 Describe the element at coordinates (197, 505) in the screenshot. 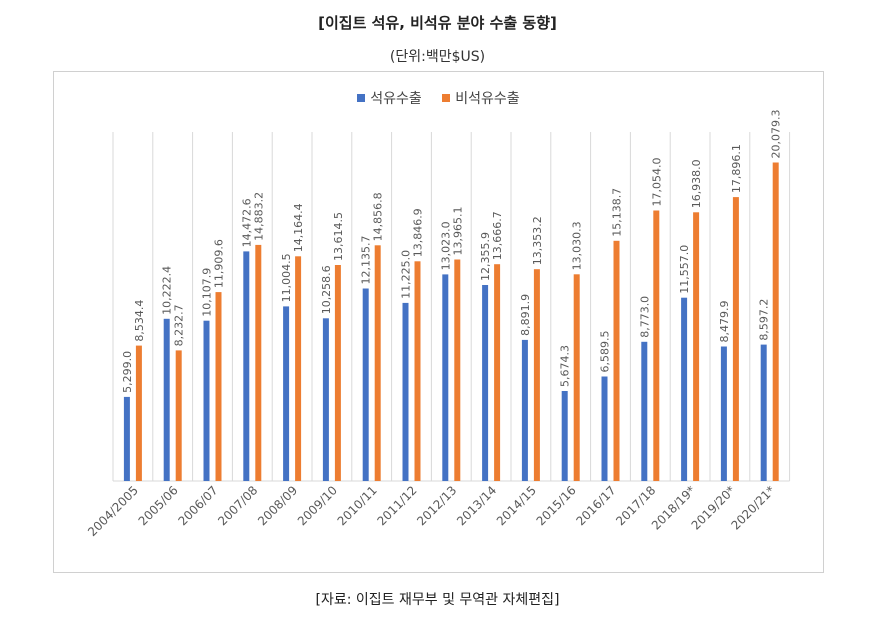

I see `x-tick-label: 2006/07` at that location.